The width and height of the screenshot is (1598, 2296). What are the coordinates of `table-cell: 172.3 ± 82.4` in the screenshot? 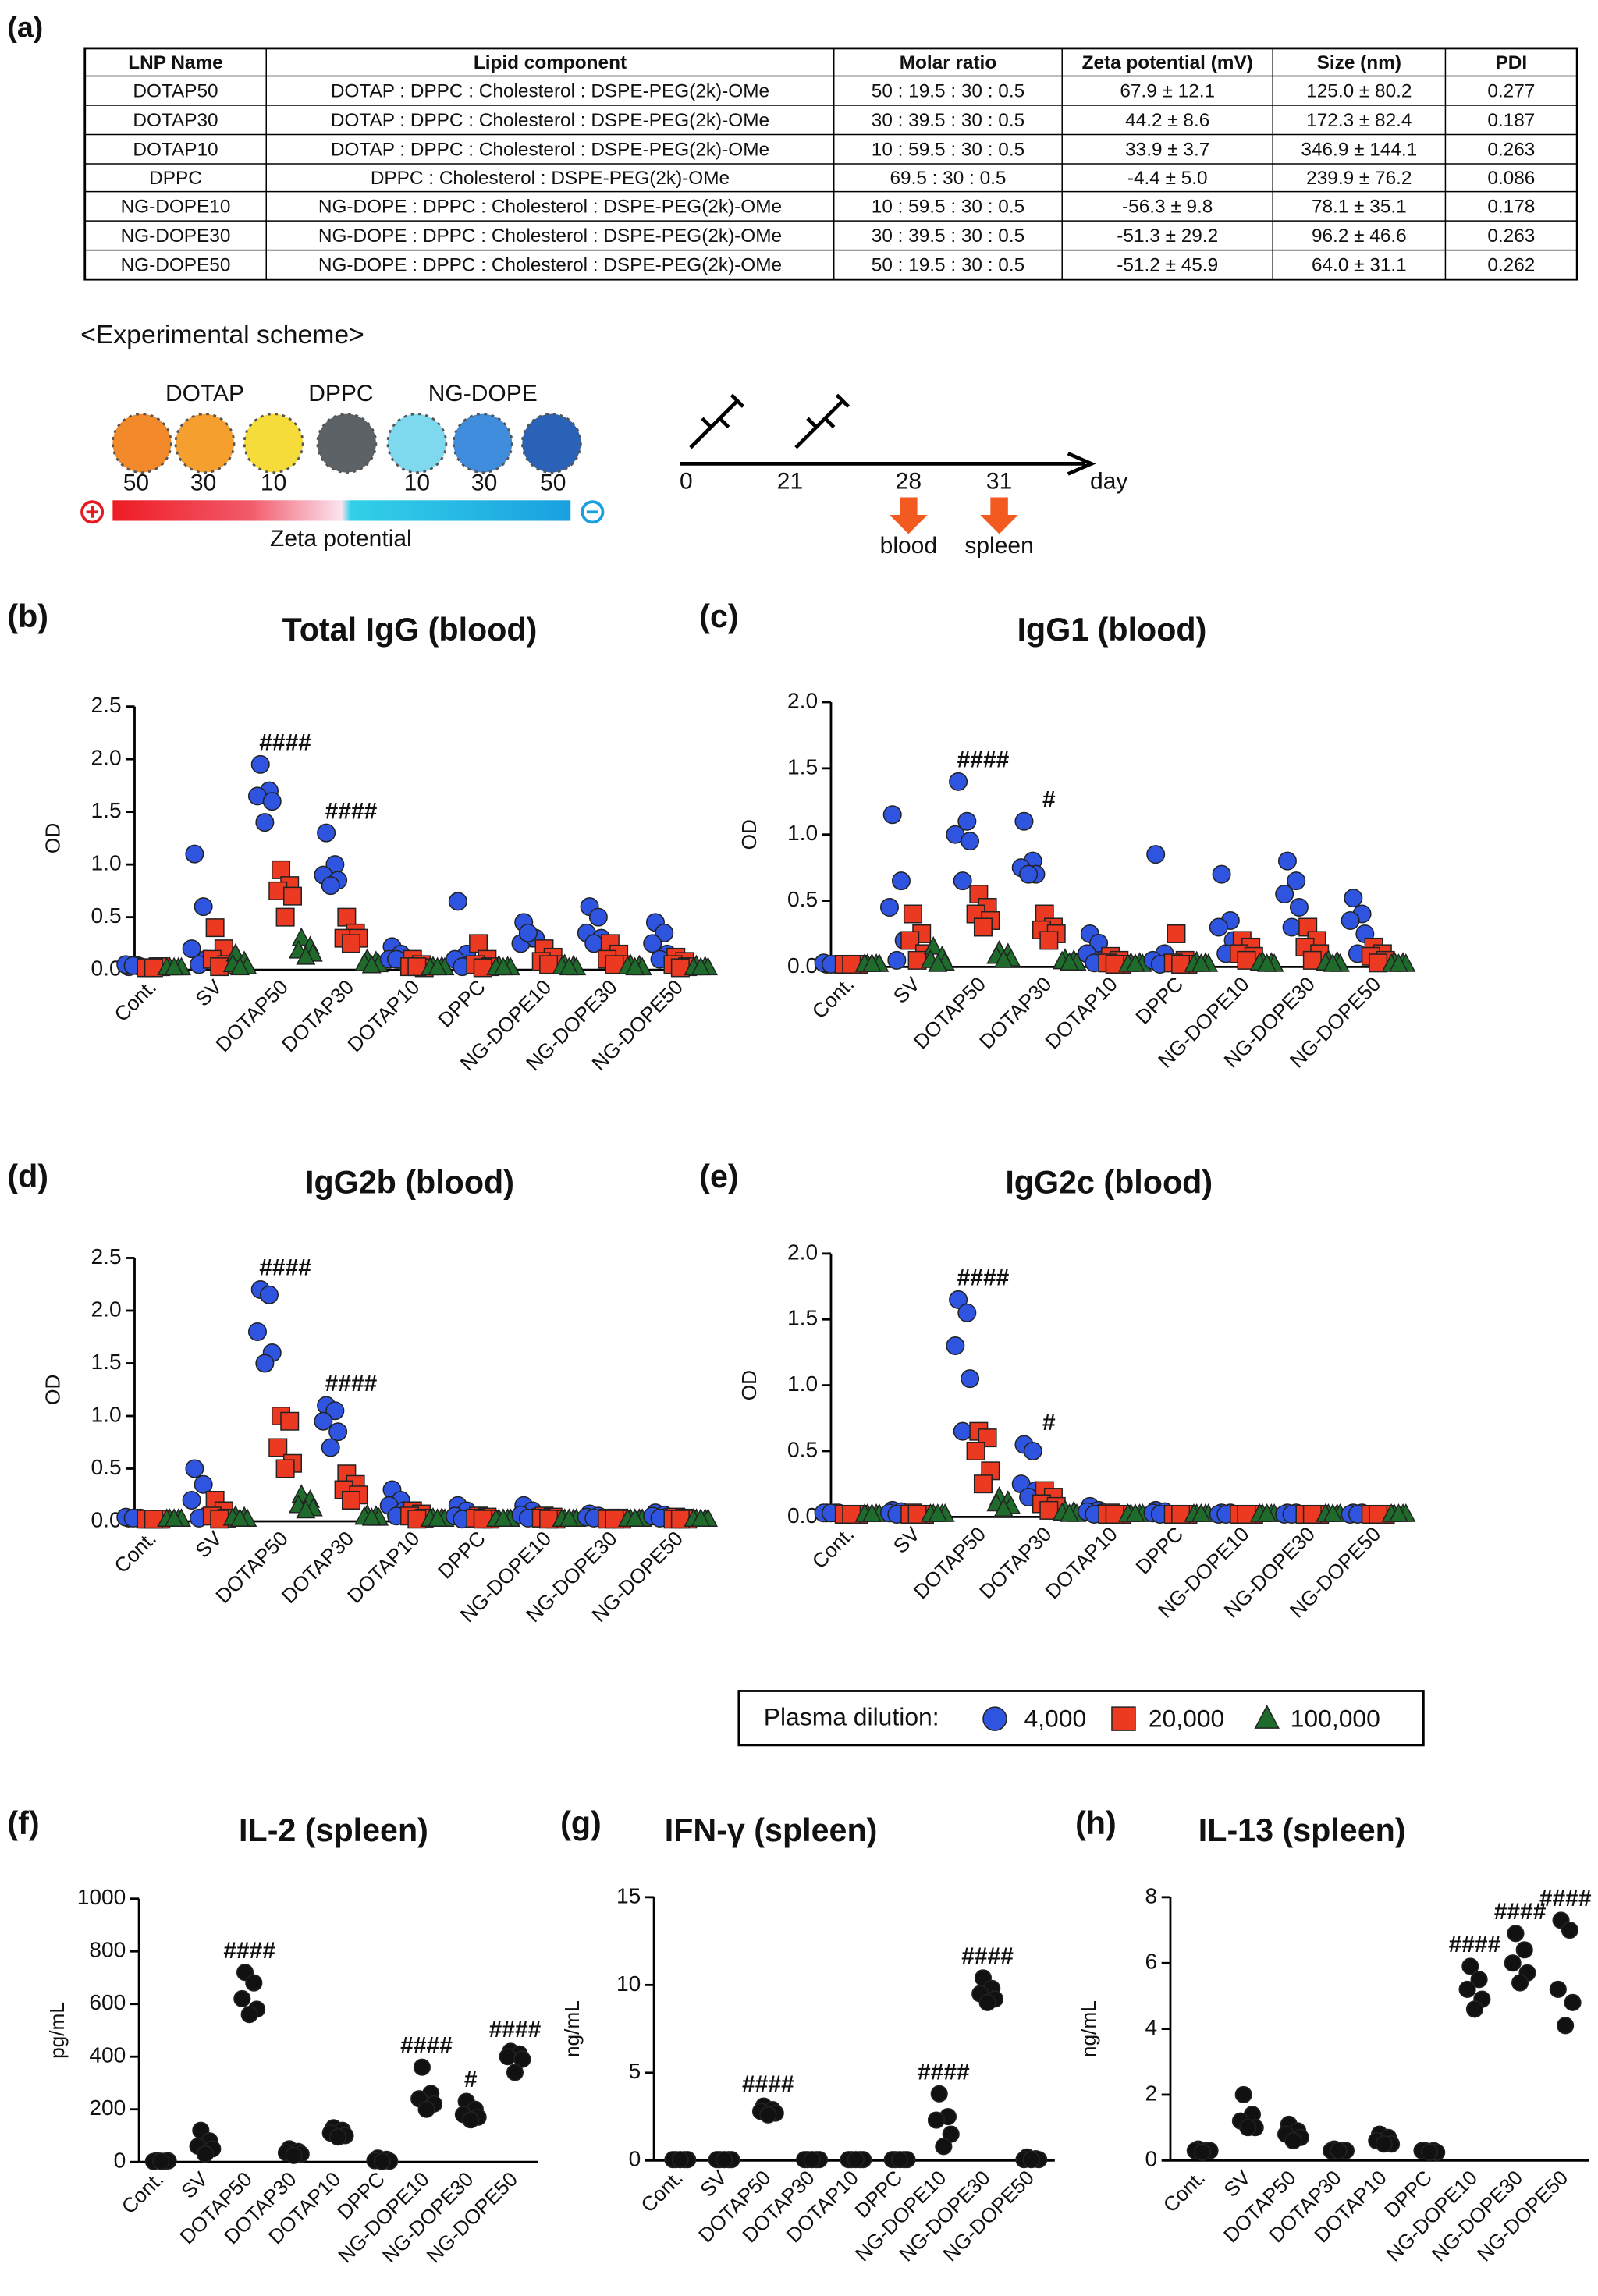 It's located at (1359, 120).